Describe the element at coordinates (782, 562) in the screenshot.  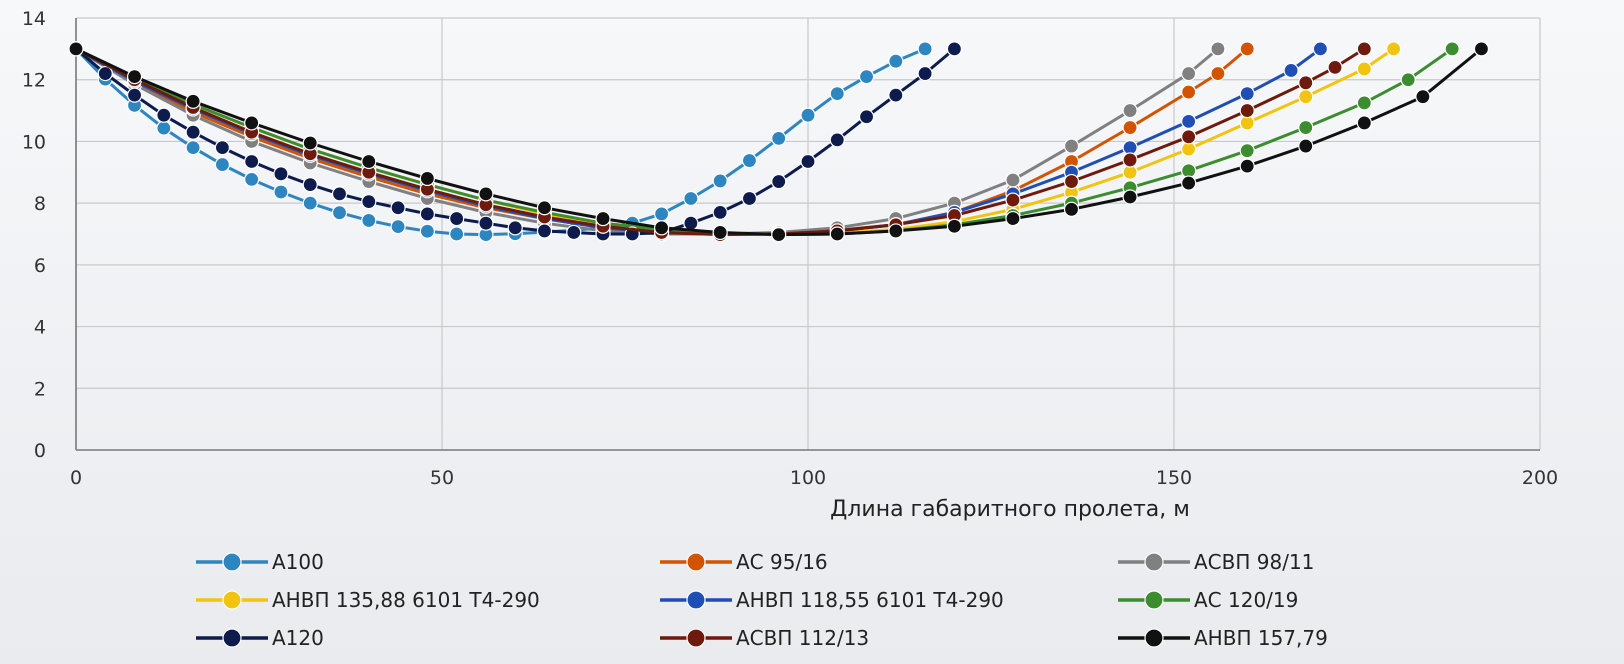
I see `legend-label: АС 95/16` at that location.